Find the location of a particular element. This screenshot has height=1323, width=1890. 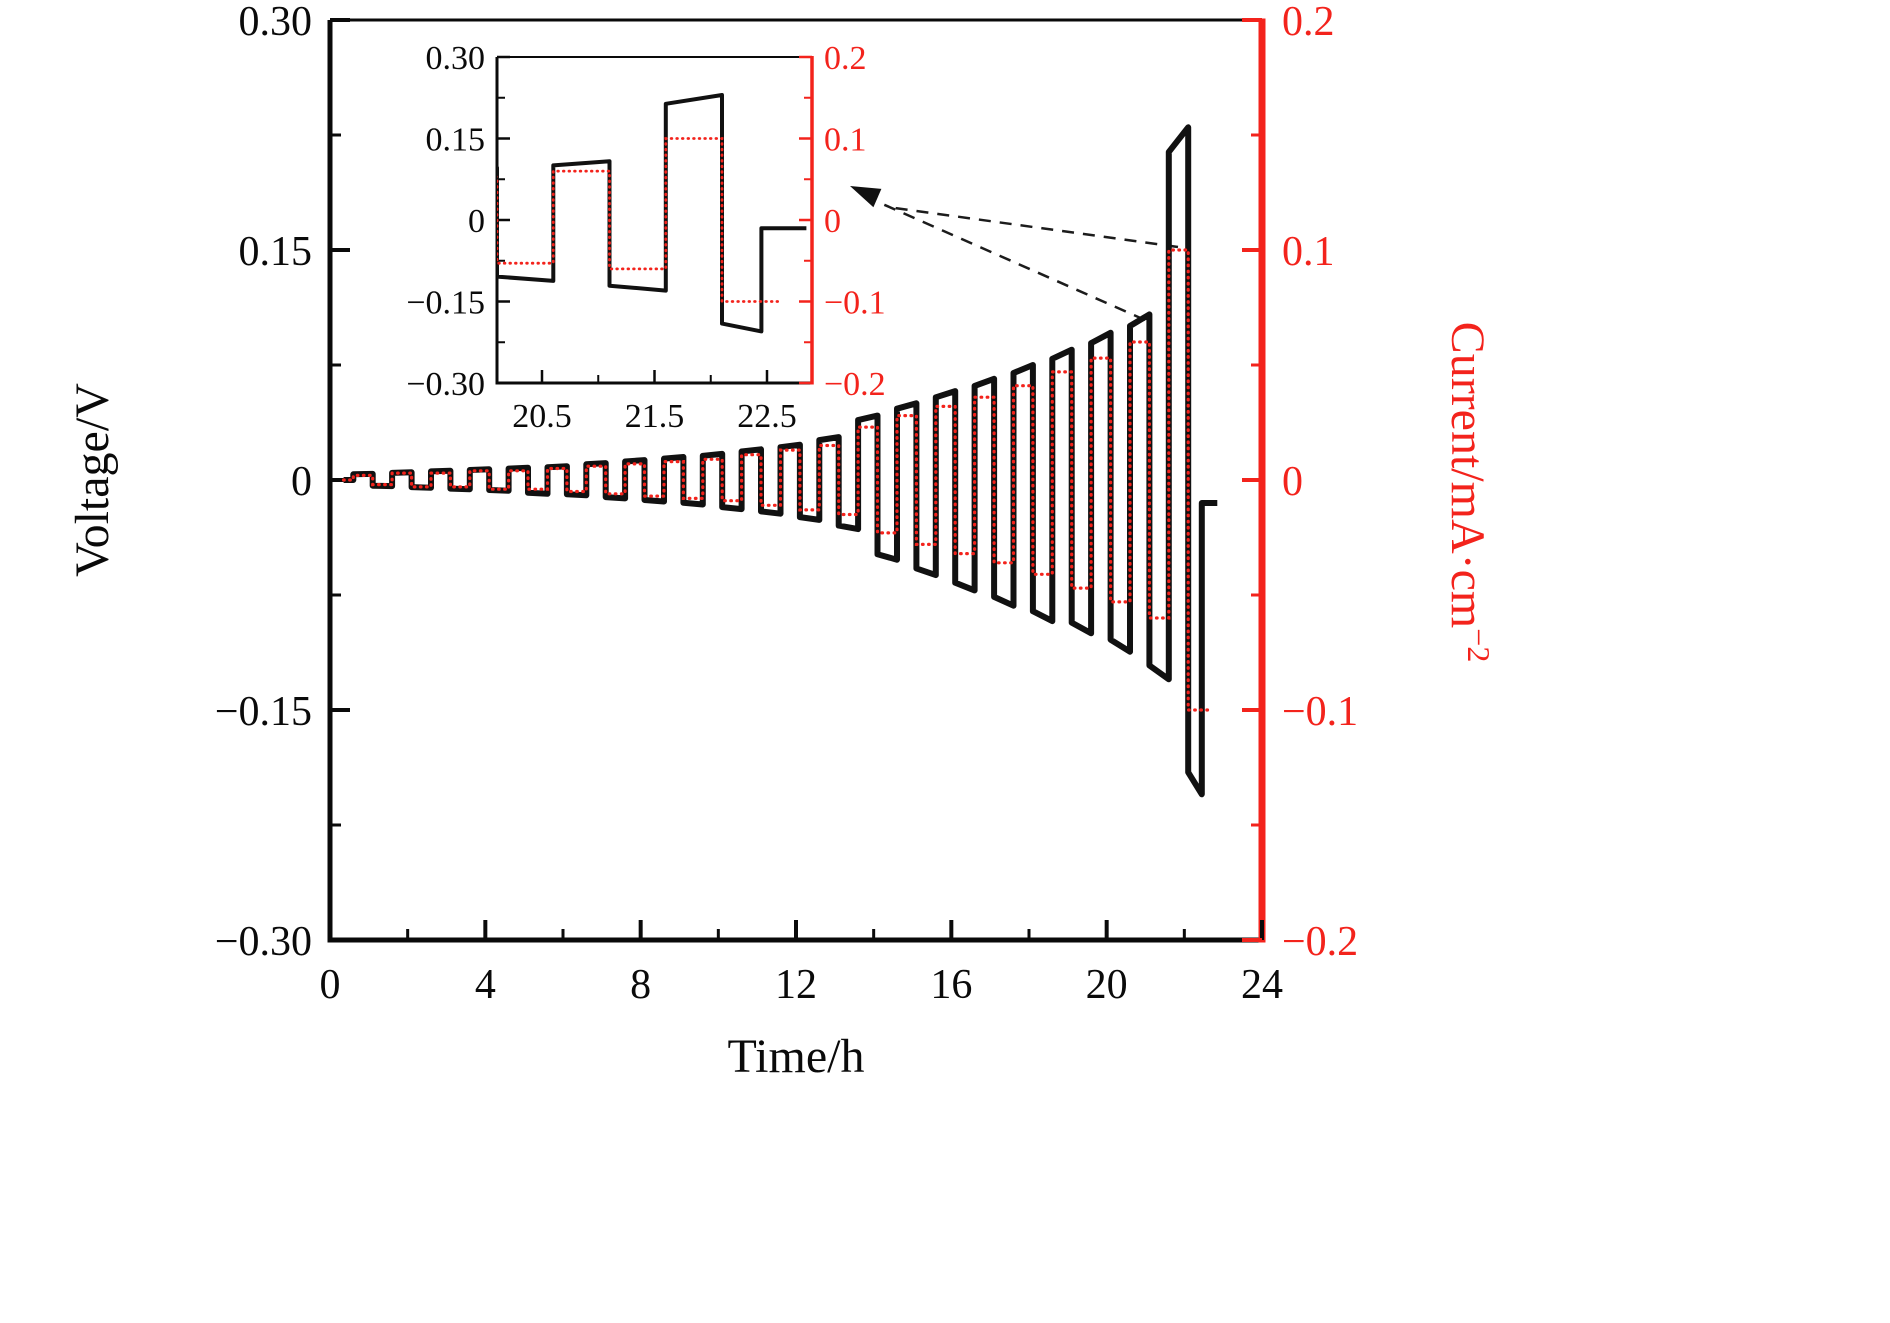

main-yleft-ticks: 0.30 0.15 0 −0.15 −0.30 is located at coordinates (282, 482).